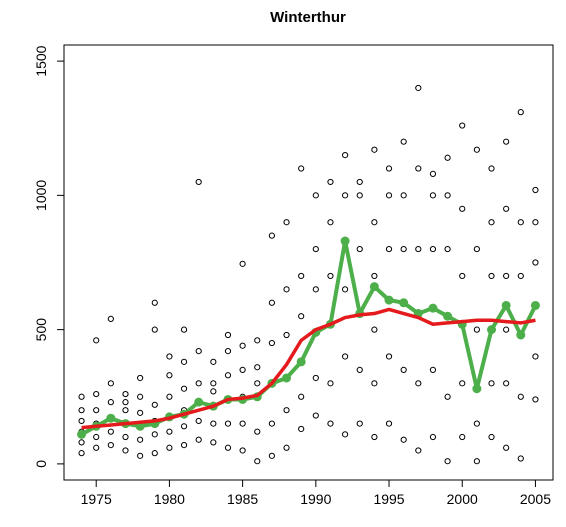 Image resolution: width=566 pixels, height=527 pixels. I want to click on x-tick-label: 1985, so click(242, 499).